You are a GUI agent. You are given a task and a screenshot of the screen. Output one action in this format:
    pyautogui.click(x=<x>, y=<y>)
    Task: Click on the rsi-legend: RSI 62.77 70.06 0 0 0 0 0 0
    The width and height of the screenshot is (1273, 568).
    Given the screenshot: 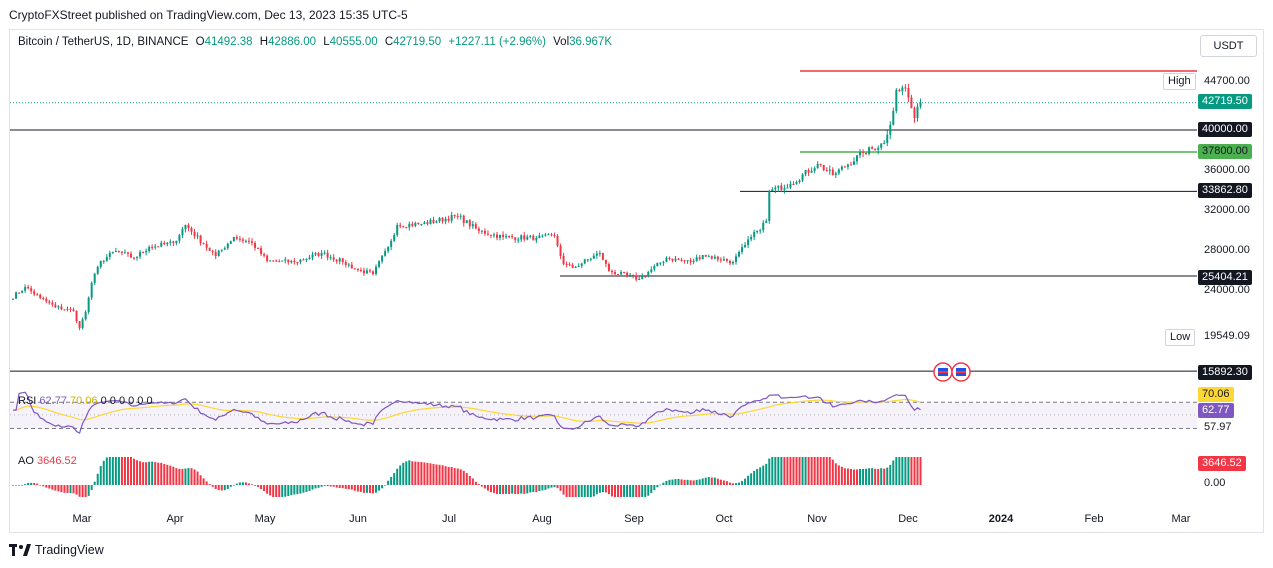 What is the action you would take?
    pyautogui.click(x=85, y=401)
    